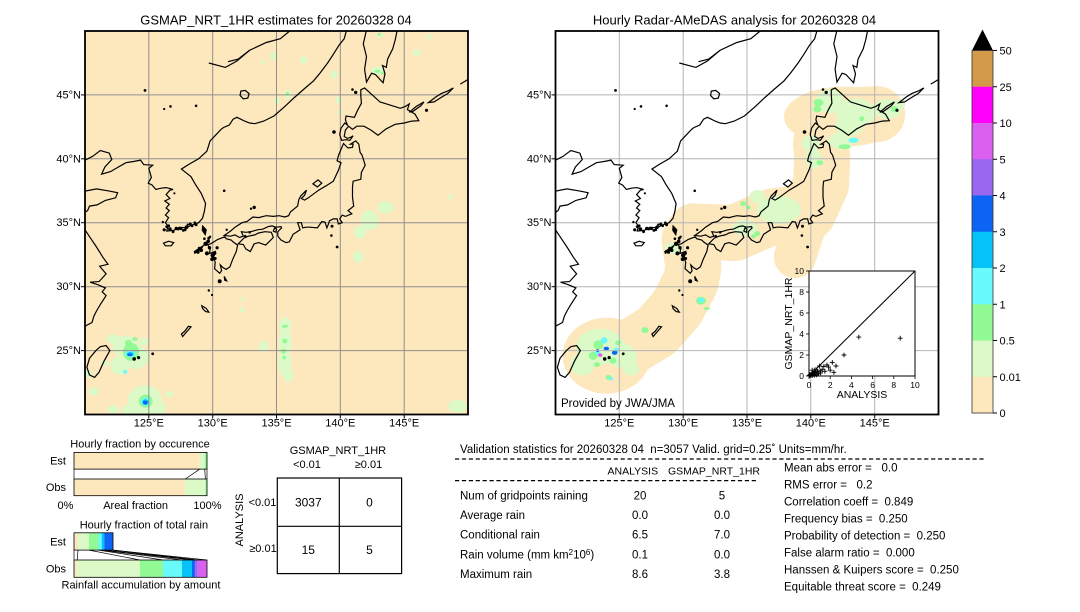 Image resolution: width=1080 pixels, height=612 pixels. What do you see at coordinates (141, 586) in the screenshot?
I see `svg-text:Rainfall accumulation by amoun: Rainfall accumulation by amount` at bounding box center [141, 586].